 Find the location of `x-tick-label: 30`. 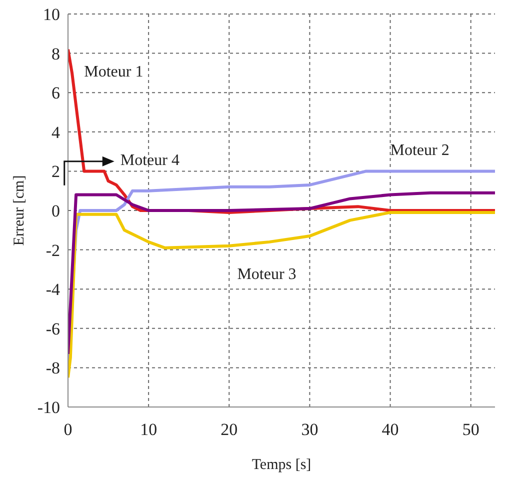

x-tick-label: 30 is located at coordinates (309, 430).